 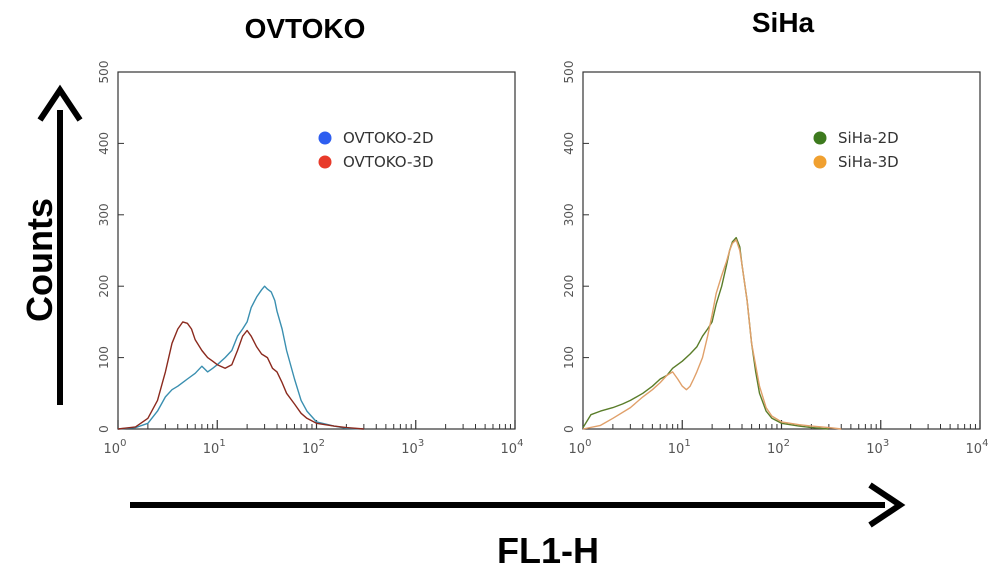 I want to click on y-arrow, so click(x=60, y=244).